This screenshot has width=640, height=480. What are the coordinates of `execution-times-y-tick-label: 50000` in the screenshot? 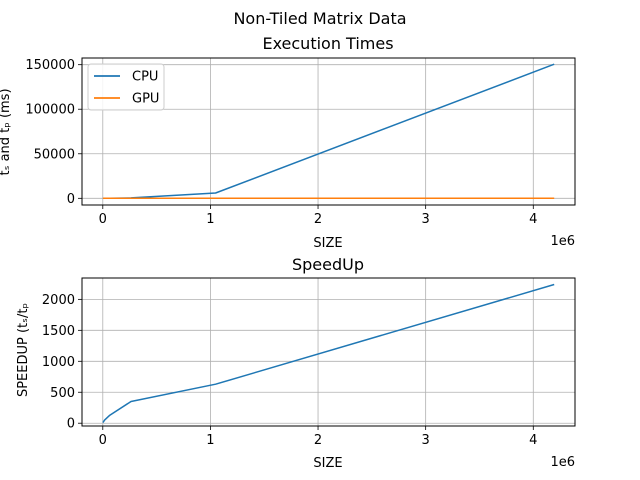 It's located at (54, 154).